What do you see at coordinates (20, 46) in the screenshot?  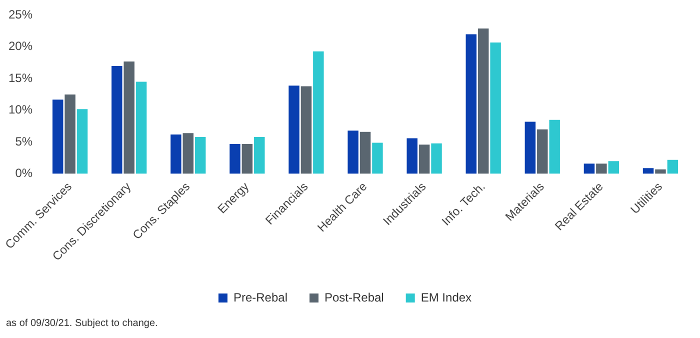 I see `y-tick-label: 20%` at bounding box center [20, 46].